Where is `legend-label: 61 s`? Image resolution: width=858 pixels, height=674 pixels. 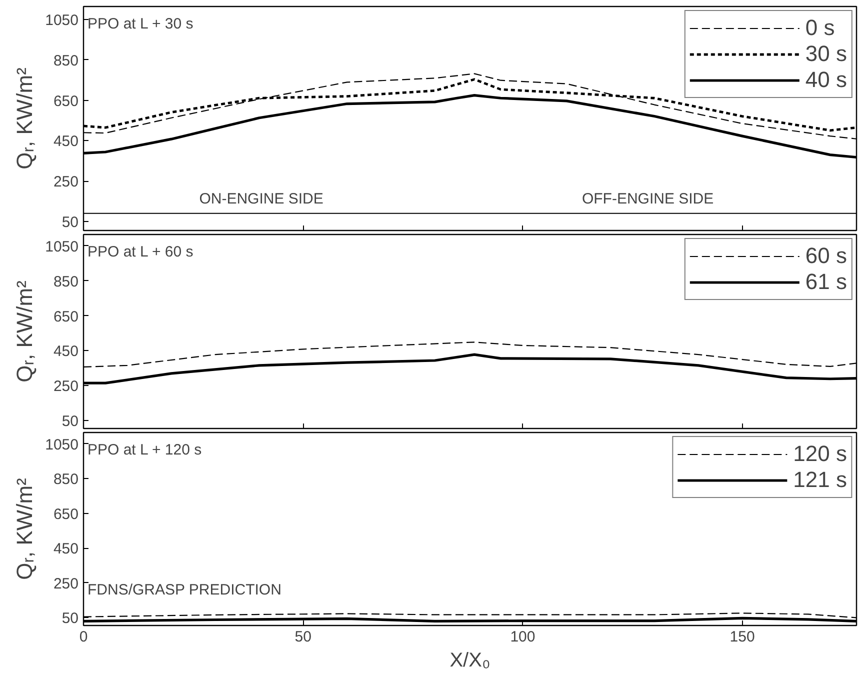
legend-label: 61 s is located at coordinates (826, 282).